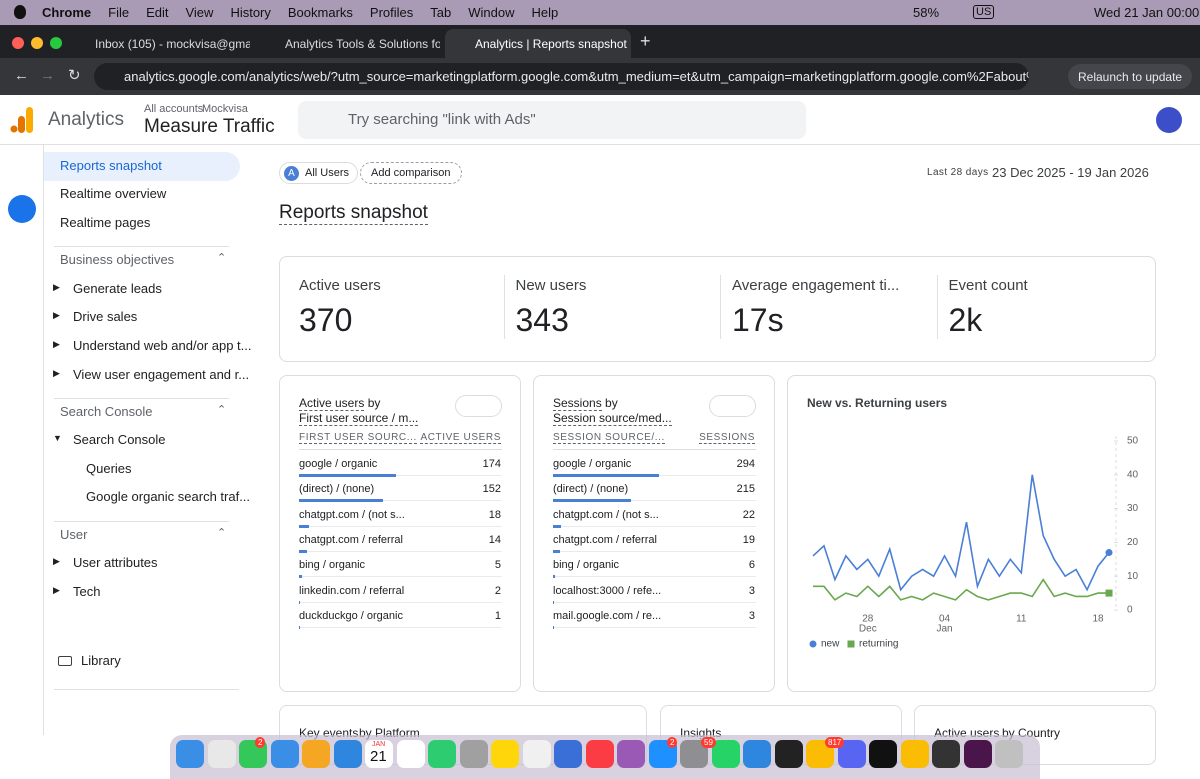  I want to click on nav-item: Search Console, so click(119, 439).